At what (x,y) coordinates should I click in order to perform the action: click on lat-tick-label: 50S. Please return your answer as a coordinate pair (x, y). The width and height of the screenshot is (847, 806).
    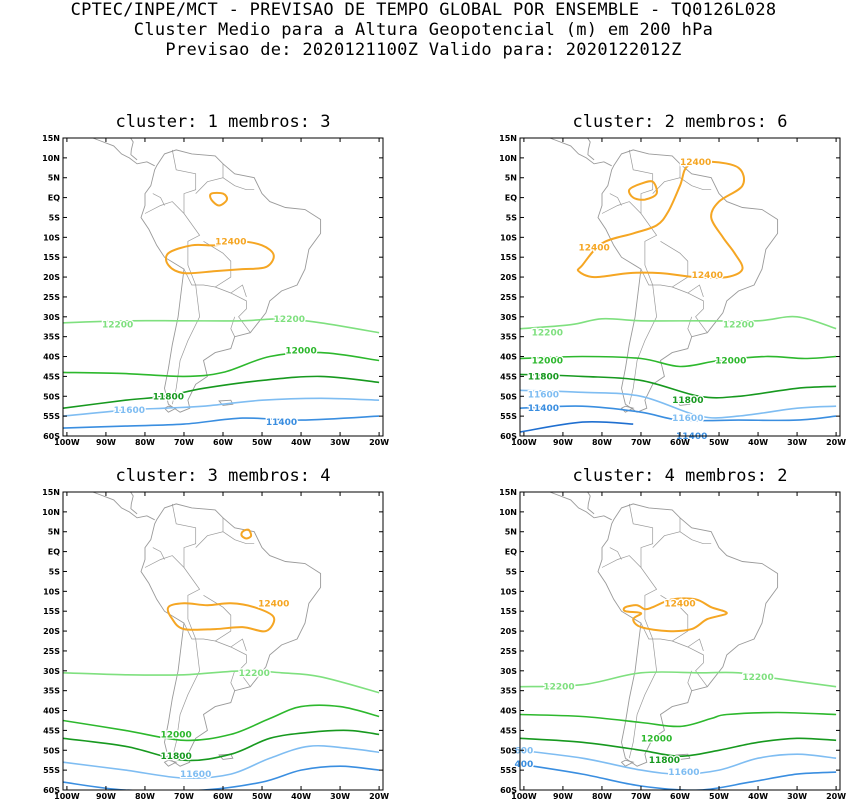
    Looking at the image, I should click on (51, 396).